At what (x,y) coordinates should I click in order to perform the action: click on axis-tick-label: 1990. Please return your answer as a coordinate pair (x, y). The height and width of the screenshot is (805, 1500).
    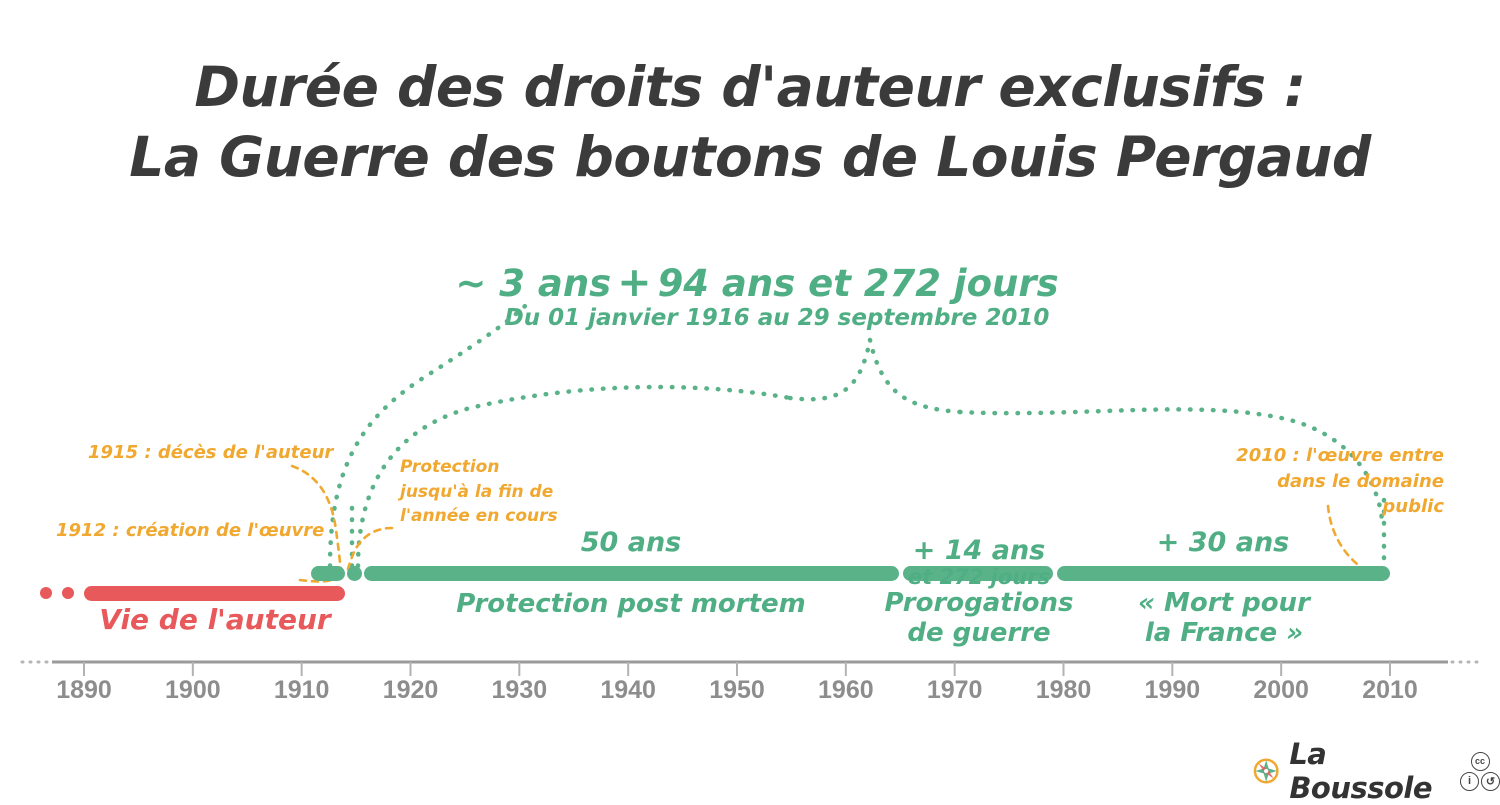
    Looking at the image, I should click on (1172, 690).